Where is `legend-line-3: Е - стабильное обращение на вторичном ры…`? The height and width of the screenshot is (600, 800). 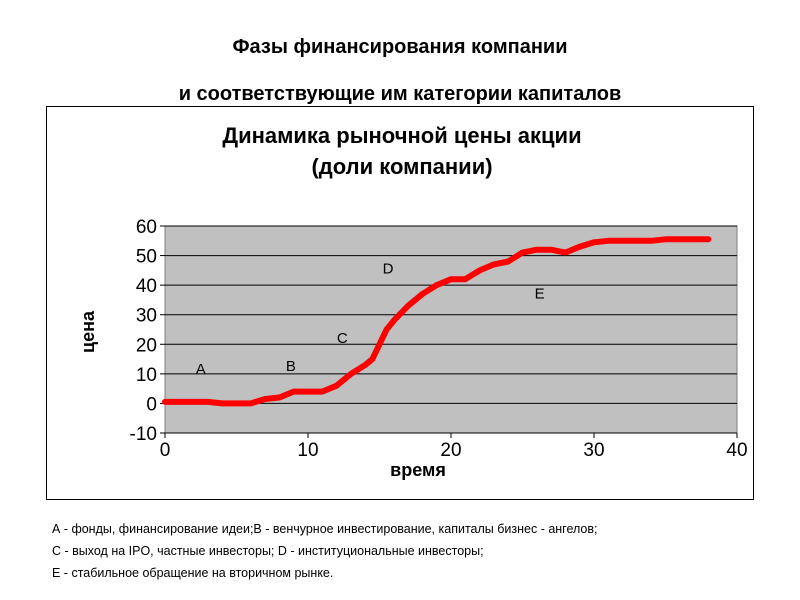 legend-line-3: Е - стабильное обращение на вторичном ры… is located at coordinates (193, 573).